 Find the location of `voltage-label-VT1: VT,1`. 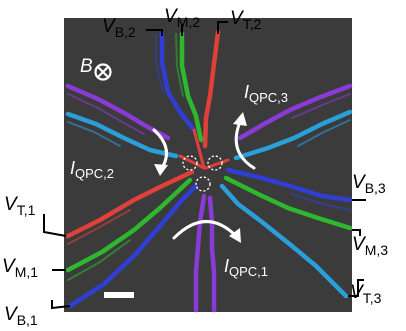

voltage-label-VT1: VT,1 is located at coordinates (20, 206).